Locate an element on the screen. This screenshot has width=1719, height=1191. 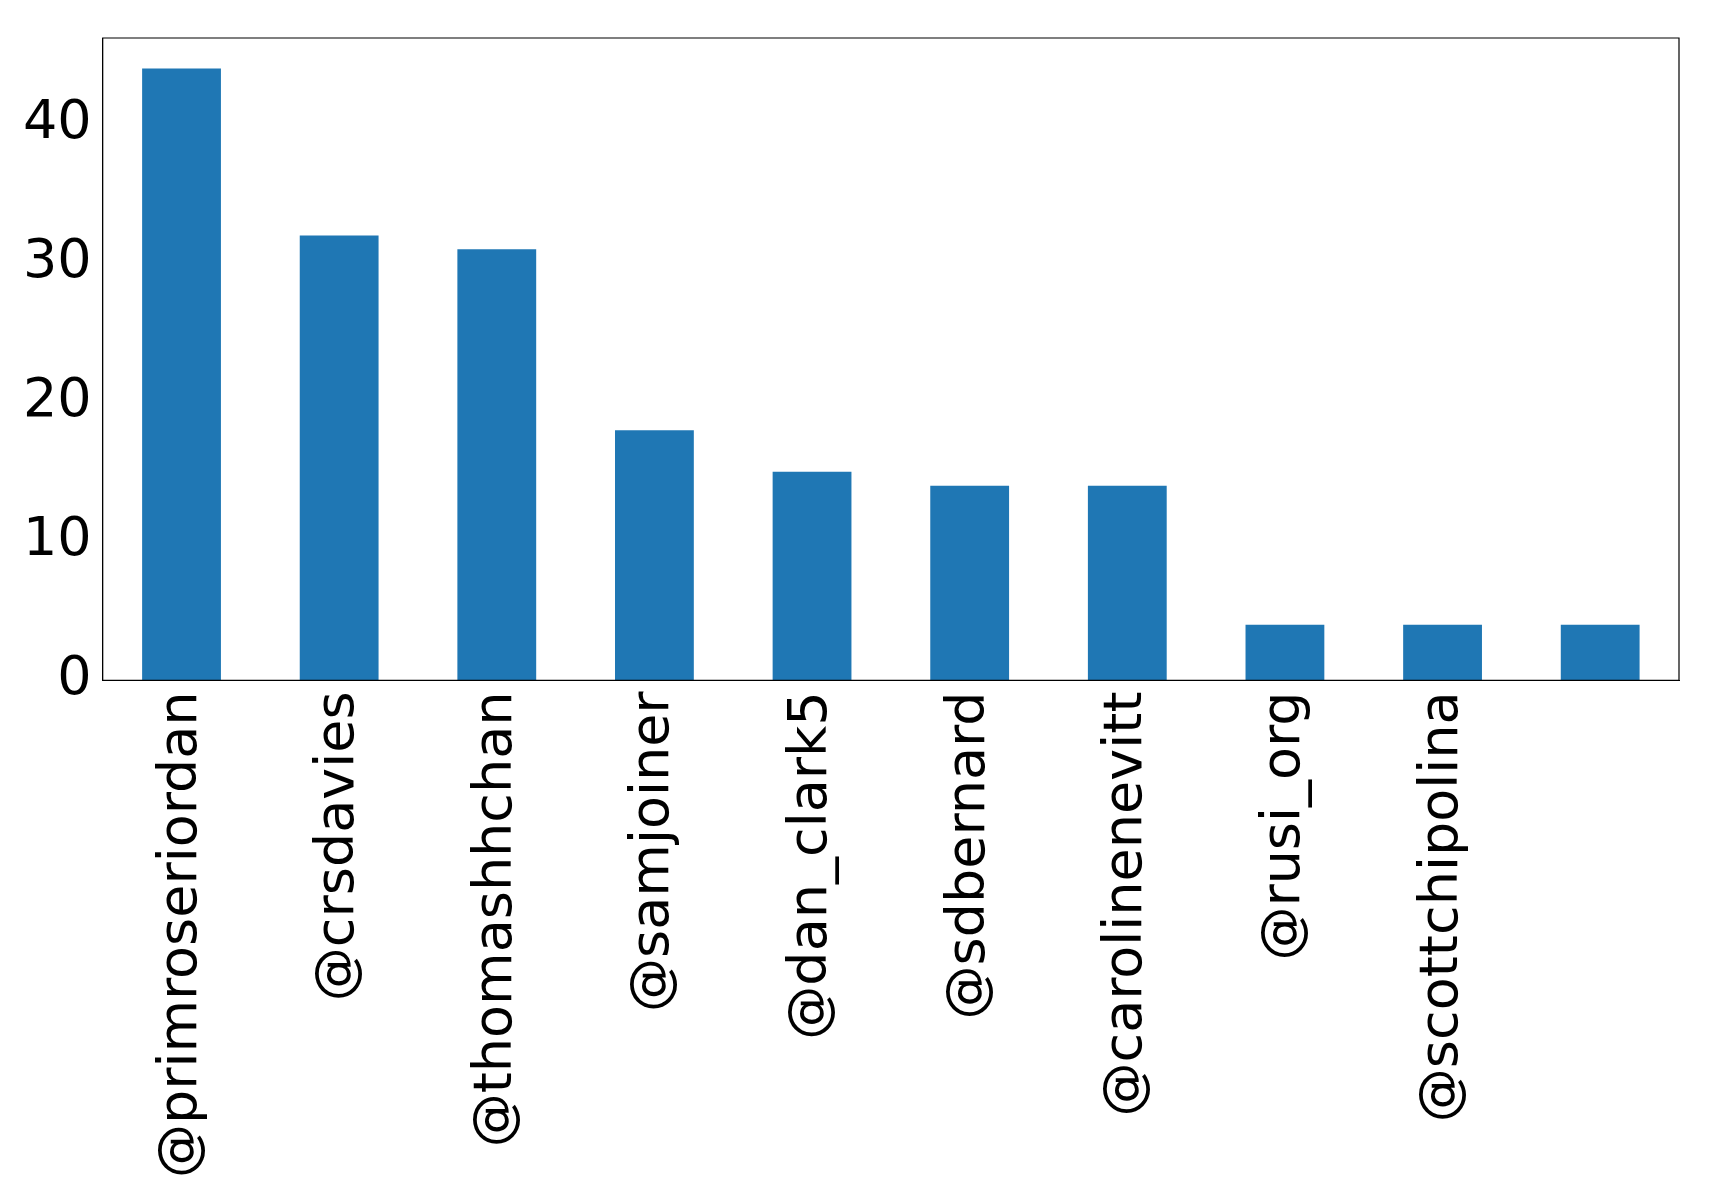
x-tick-label: @sdbernard is located at coordinates (965, 855).